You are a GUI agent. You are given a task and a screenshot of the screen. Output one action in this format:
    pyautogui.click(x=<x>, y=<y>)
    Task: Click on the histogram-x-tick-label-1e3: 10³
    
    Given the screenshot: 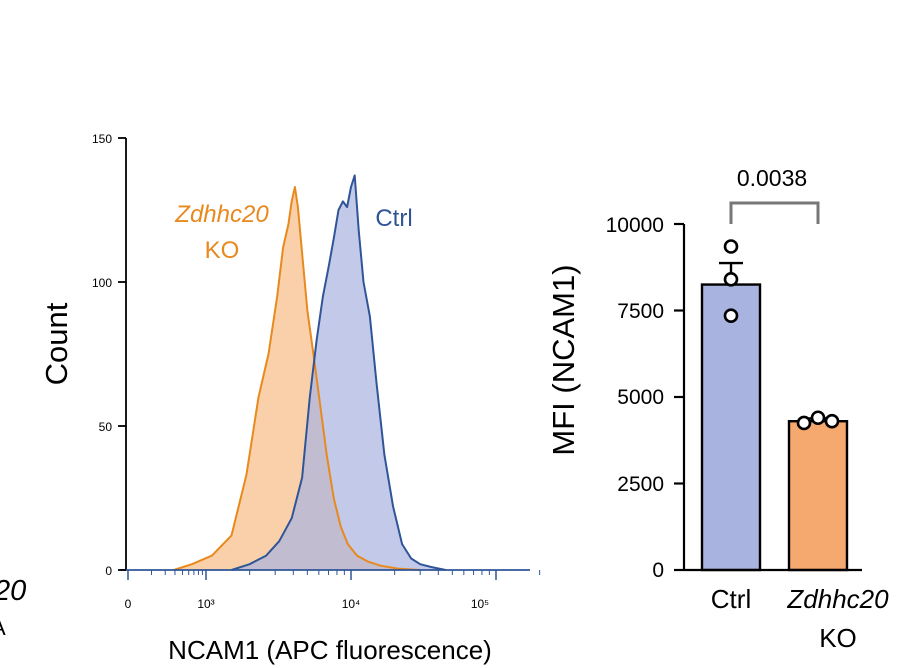 What is the action you would take?
    pyautogui.click(x=205, y=604)
    